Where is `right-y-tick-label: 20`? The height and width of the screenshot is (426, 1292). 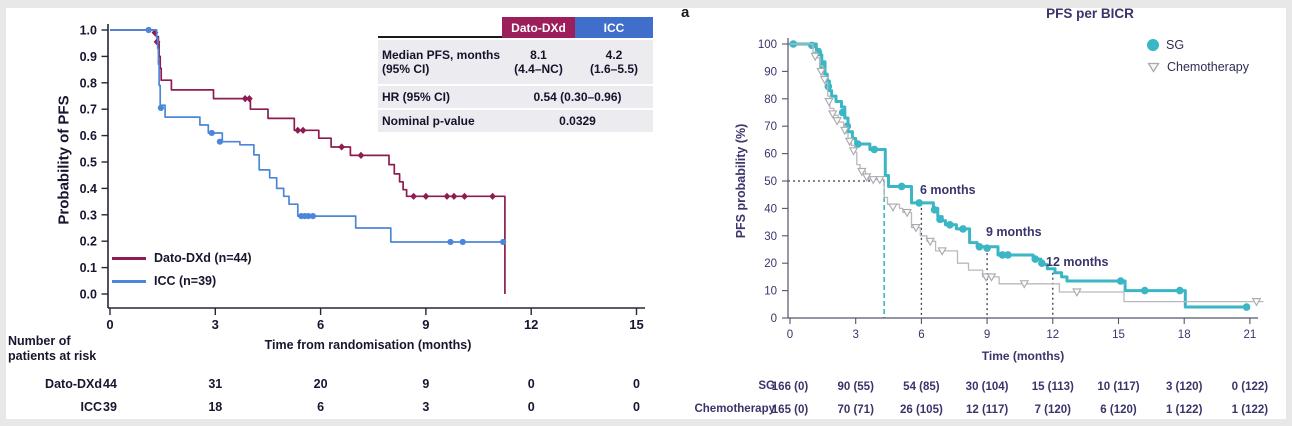 right-y-tick-label: 20 is located at coordinates (770, 264).